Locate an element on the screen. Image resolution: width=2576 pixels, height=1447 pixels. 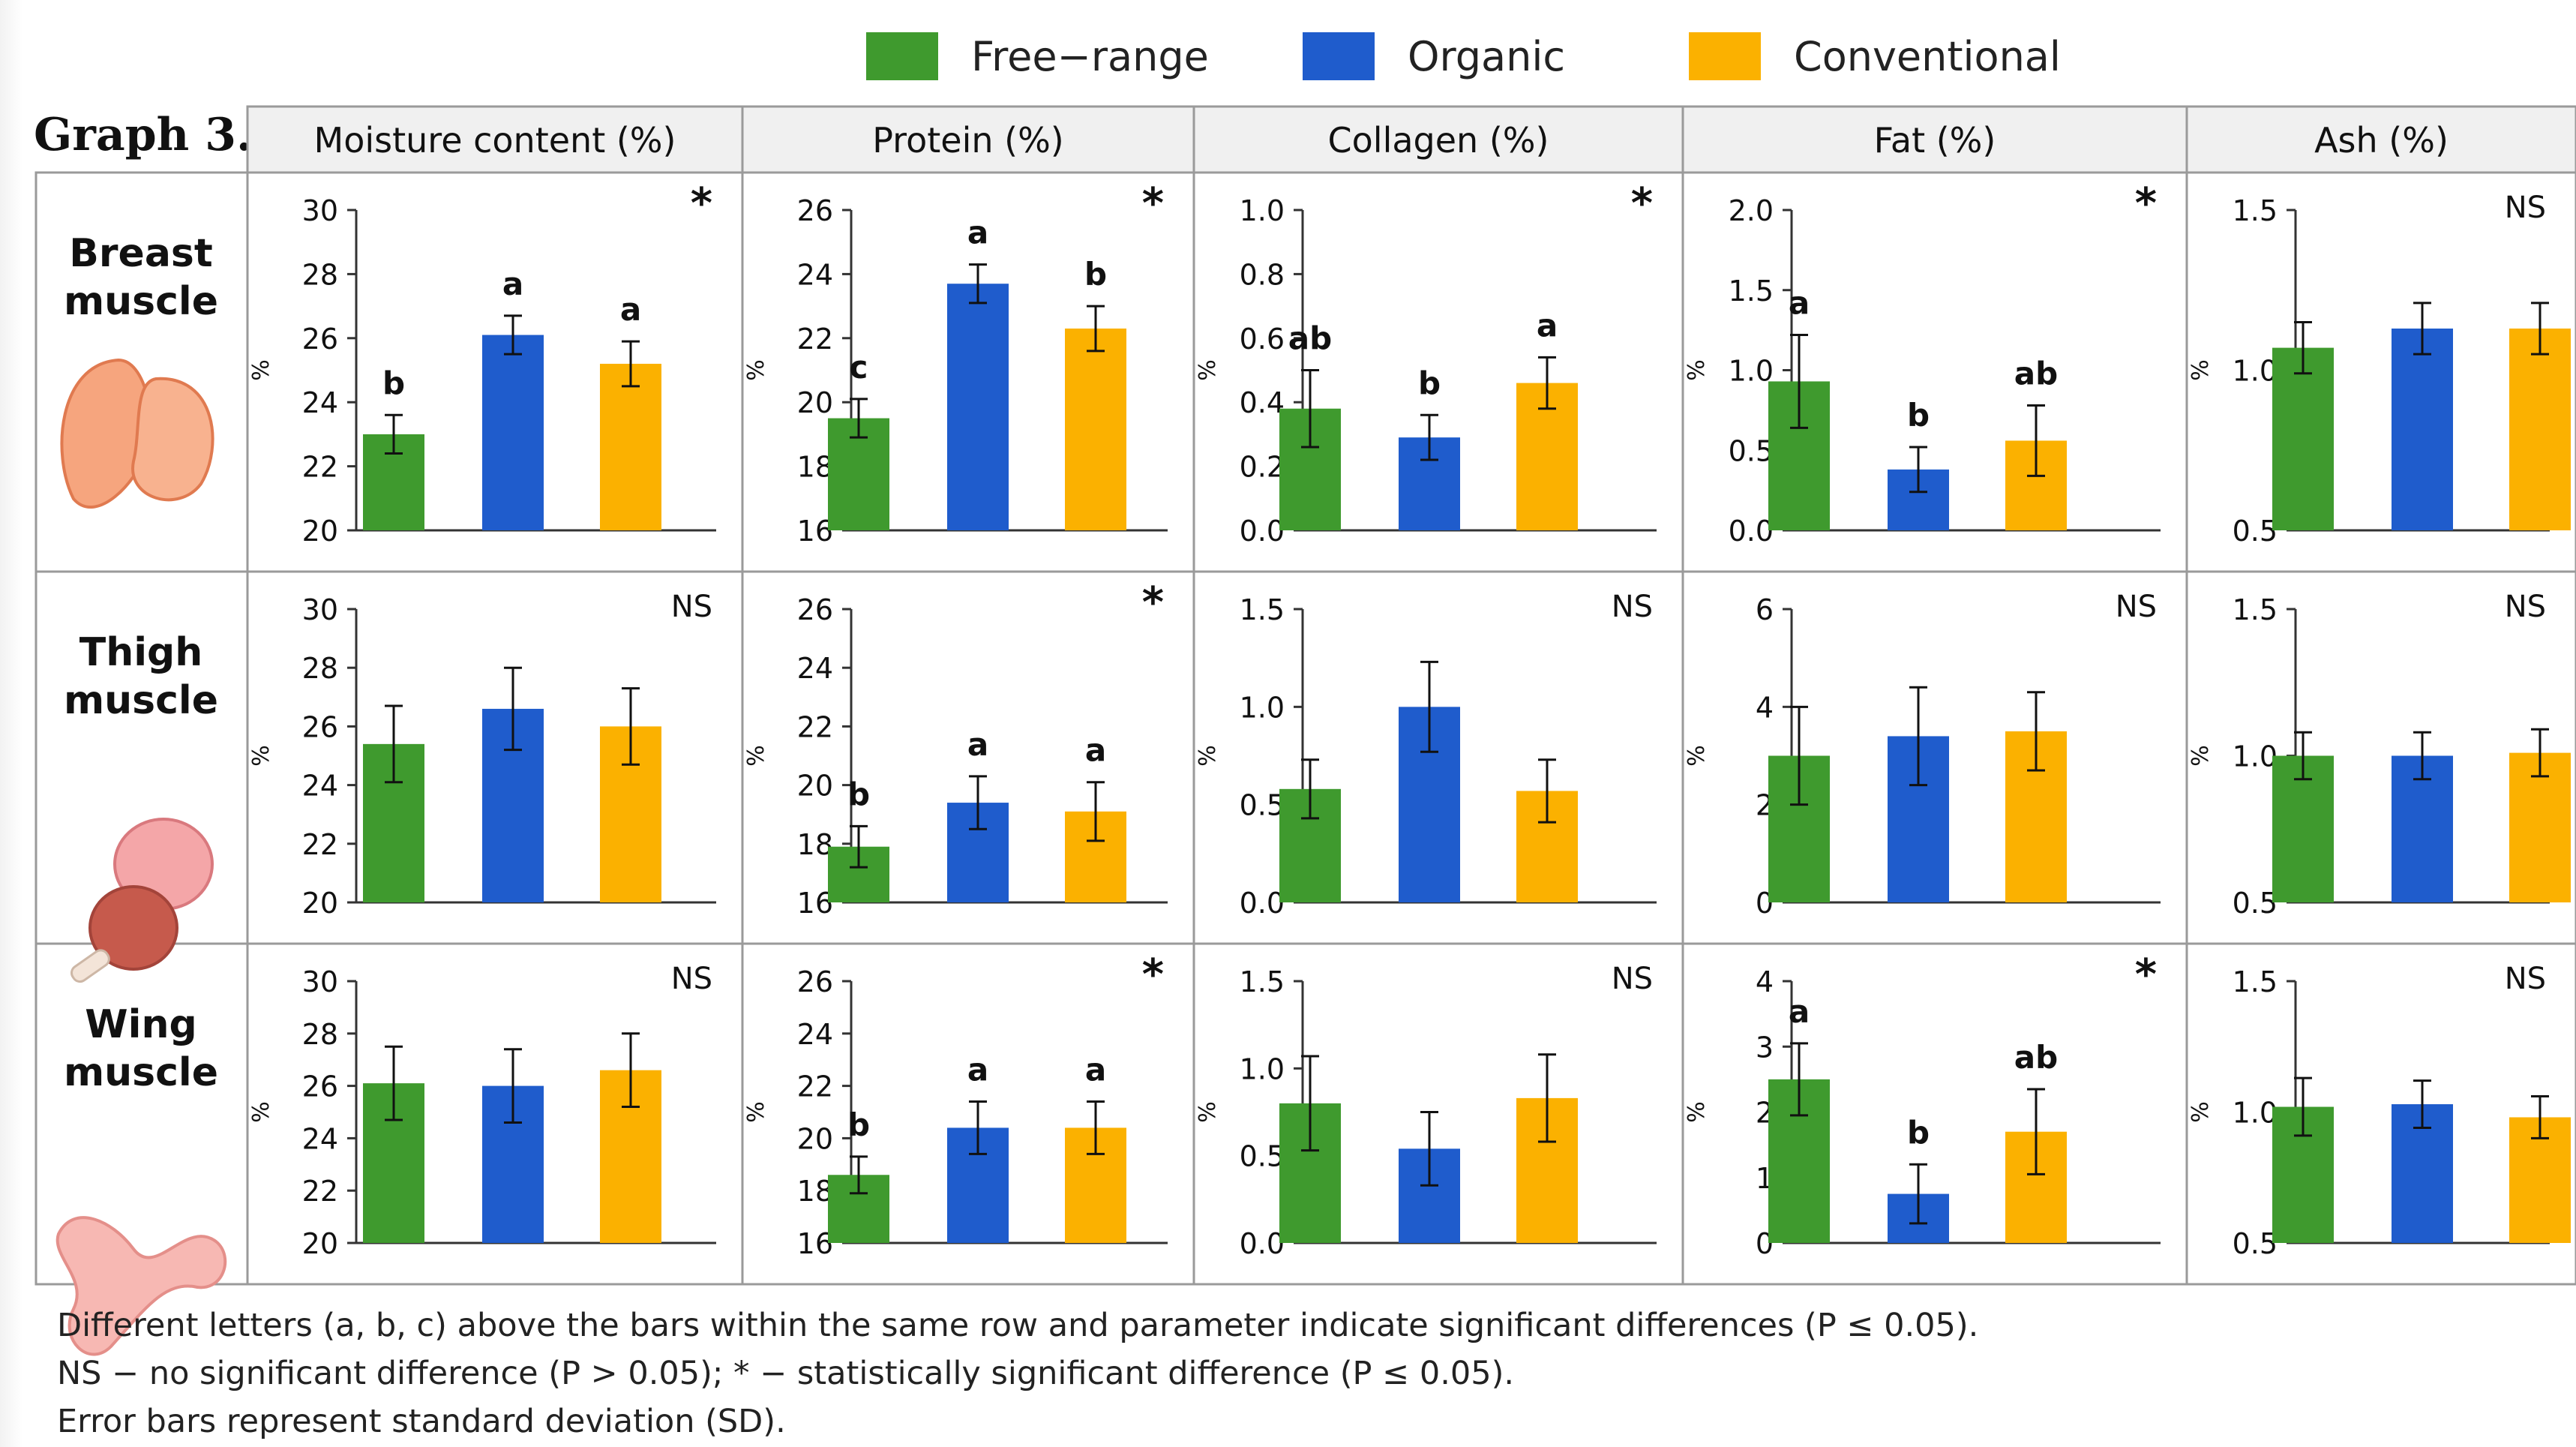
legend-swatch-conventional is located at coordinates (1725, 56).